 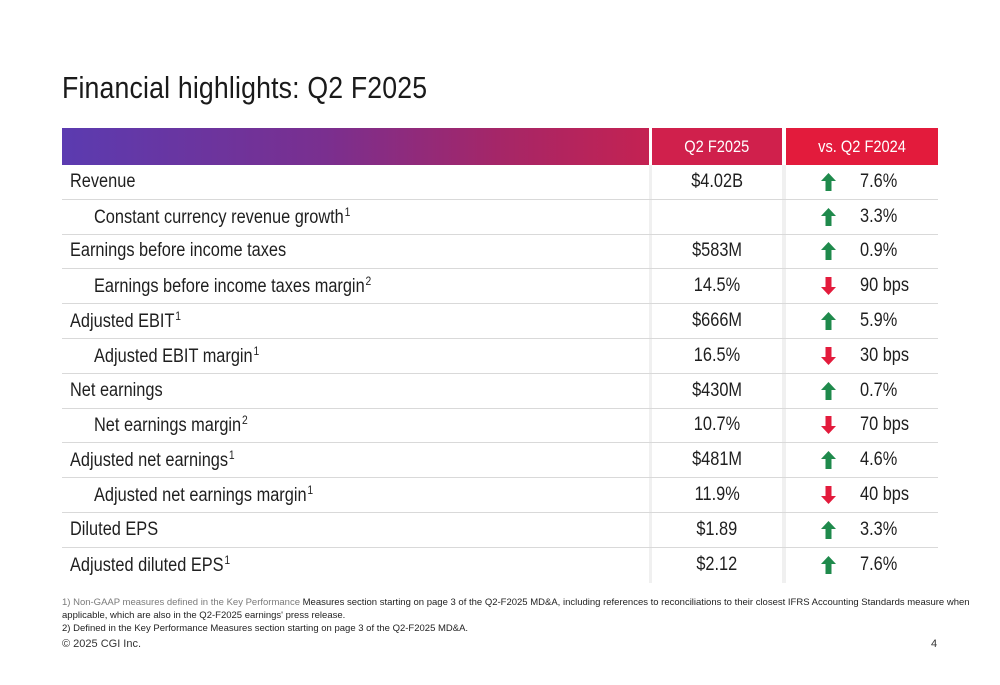 What do you see at coordinates (717, 321) in the screenshot?
I see `row-value: $666M` at bounding box center [717, 321].